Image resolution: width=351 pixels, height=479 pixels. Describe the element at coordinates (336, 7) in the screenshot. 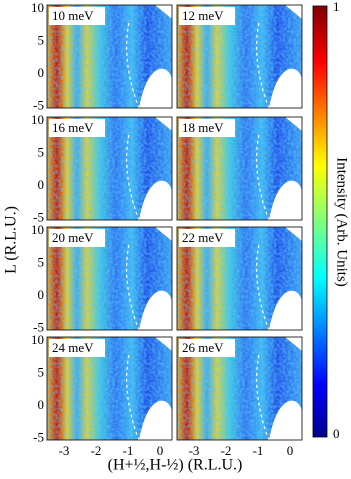

I see `colorbar-tick-label: 1` at that location.